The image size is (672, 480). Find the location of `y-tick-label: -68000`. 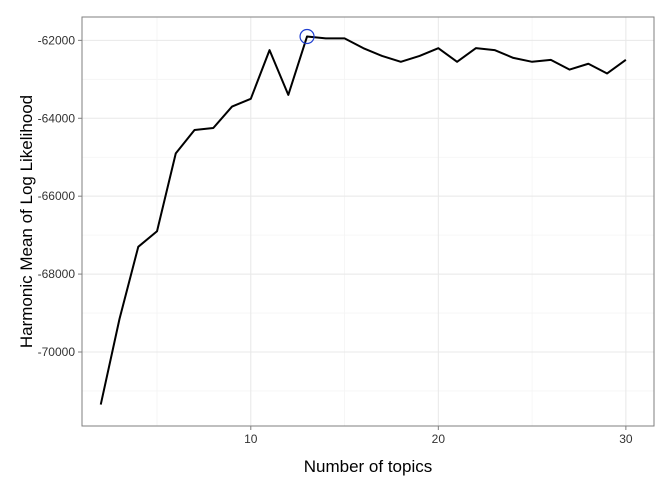

y-tick-label: -68000 is located at coordinates (57, 274).